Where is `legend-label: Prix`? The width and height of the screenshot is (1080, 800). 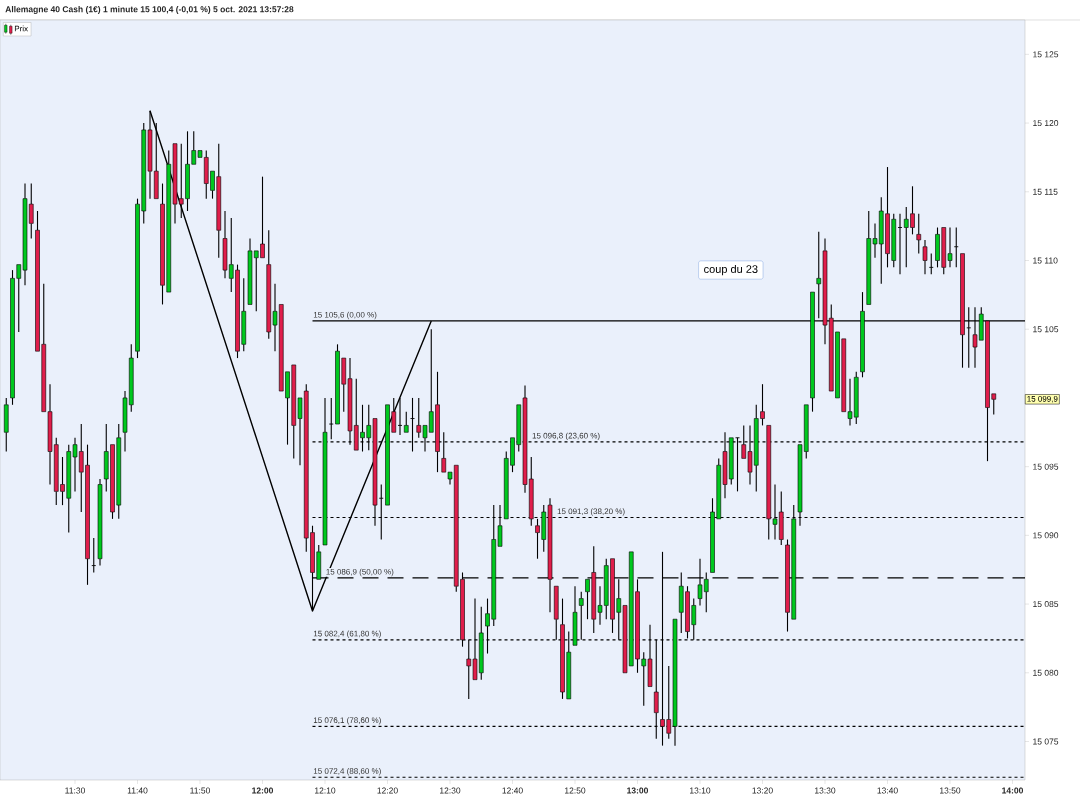 legend-label: Prix is located at coordinates (21, 28).